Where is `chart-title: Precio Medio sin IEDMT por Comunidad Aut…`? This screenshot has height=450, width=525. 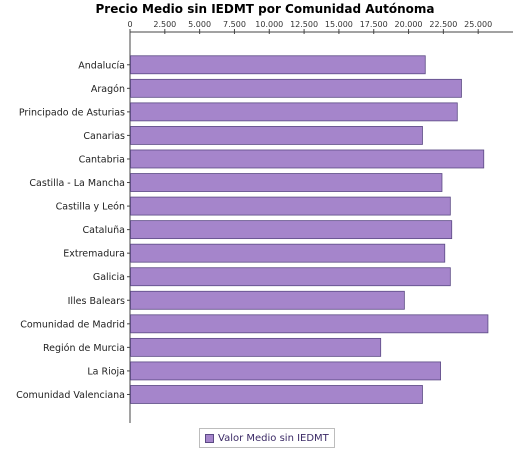
chart-title: Precio Medio sin IEDMT por Comunidad Aut… is located at coordinates (265, 9).